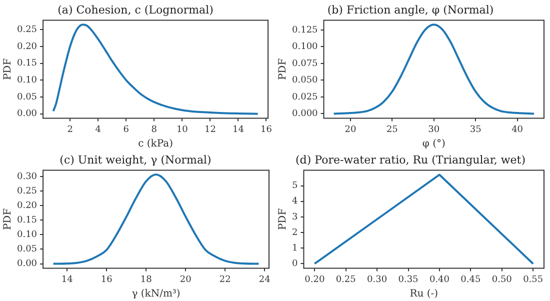  What do you see at coordinates (295, 264) in the screenshot?
I see `y-tick-label: 0` at bounding box center [295, 264].